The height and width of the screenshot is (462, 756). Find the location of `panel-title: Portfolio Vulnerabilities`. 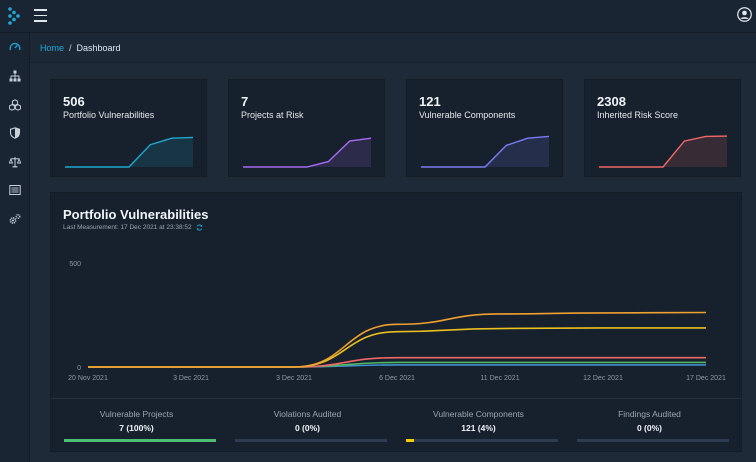

panel-title: Portfolio Vulnerabilities is located at coordinates (136, 214).